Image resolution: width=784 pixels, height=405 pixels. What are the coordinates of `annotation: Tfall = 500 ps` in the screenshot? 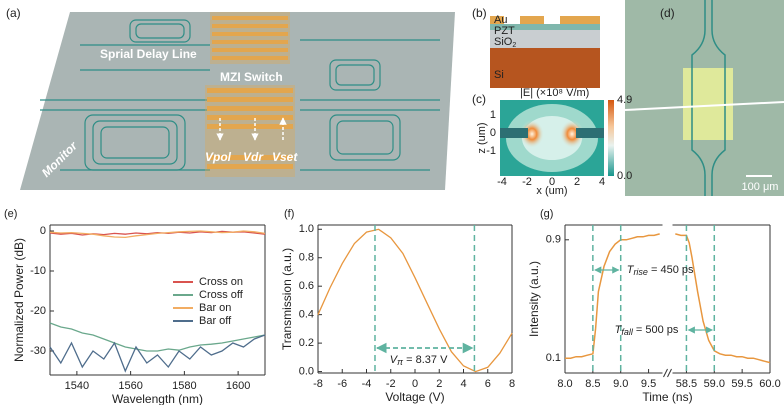 It's located at (647, 330).